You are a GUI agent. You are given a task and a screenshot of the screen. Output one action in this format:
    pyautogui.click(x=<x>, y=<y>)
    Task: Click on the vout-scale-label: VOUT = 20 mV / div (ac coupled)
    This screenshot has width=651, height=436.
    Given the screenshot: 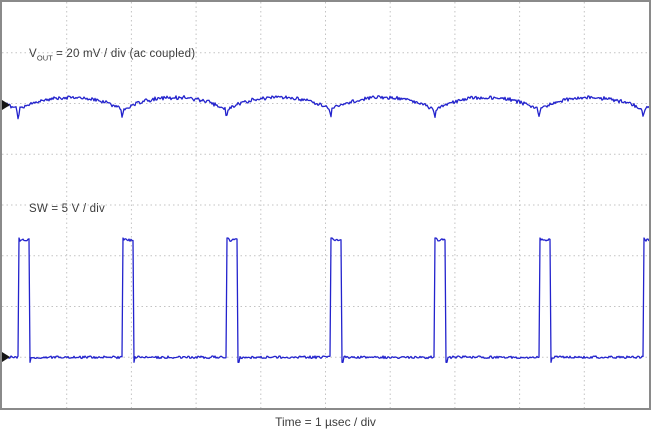 What is the action you would take?
    pyautogui.click(x=112, y=55)
    